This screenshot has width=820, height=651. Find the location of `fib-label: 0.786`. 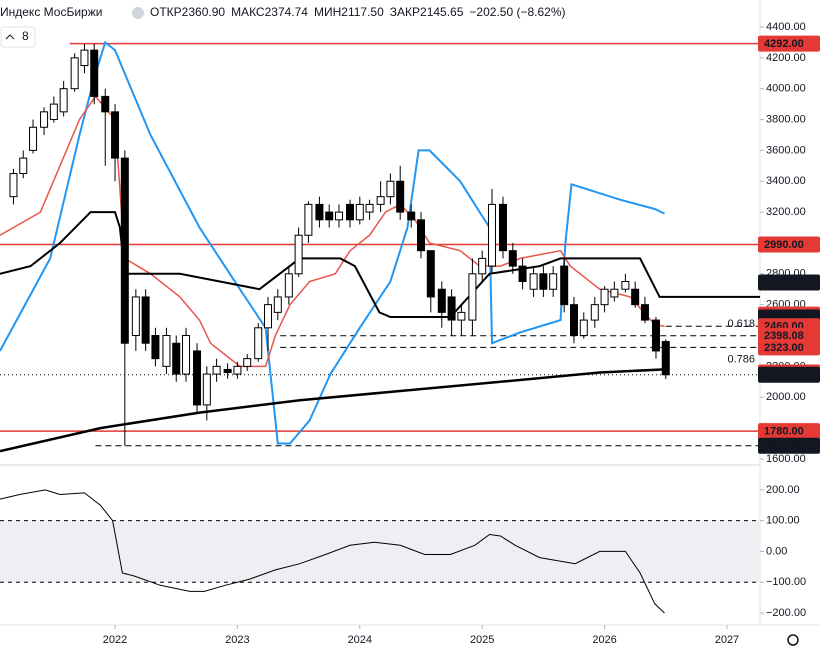

fib-label: 0.786 is located at coordinates (741, 360).